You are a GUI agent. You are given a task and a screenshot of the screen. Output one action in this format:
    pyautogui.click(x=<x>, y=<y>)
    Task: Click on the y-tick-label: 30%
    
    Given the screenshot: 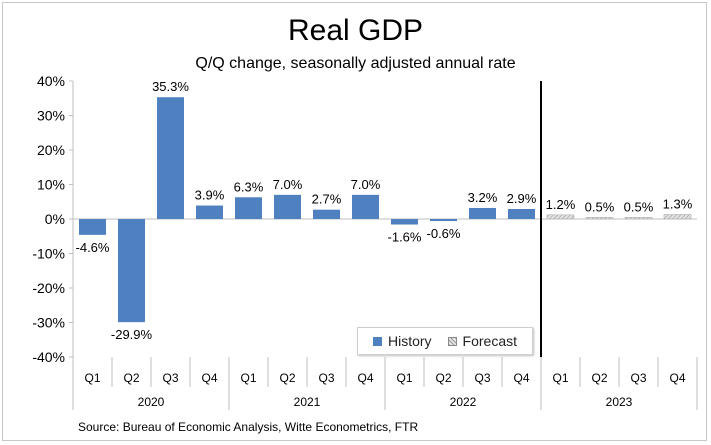 What is the action you would take?
    pyautogui.click(x=51, y=116)
    